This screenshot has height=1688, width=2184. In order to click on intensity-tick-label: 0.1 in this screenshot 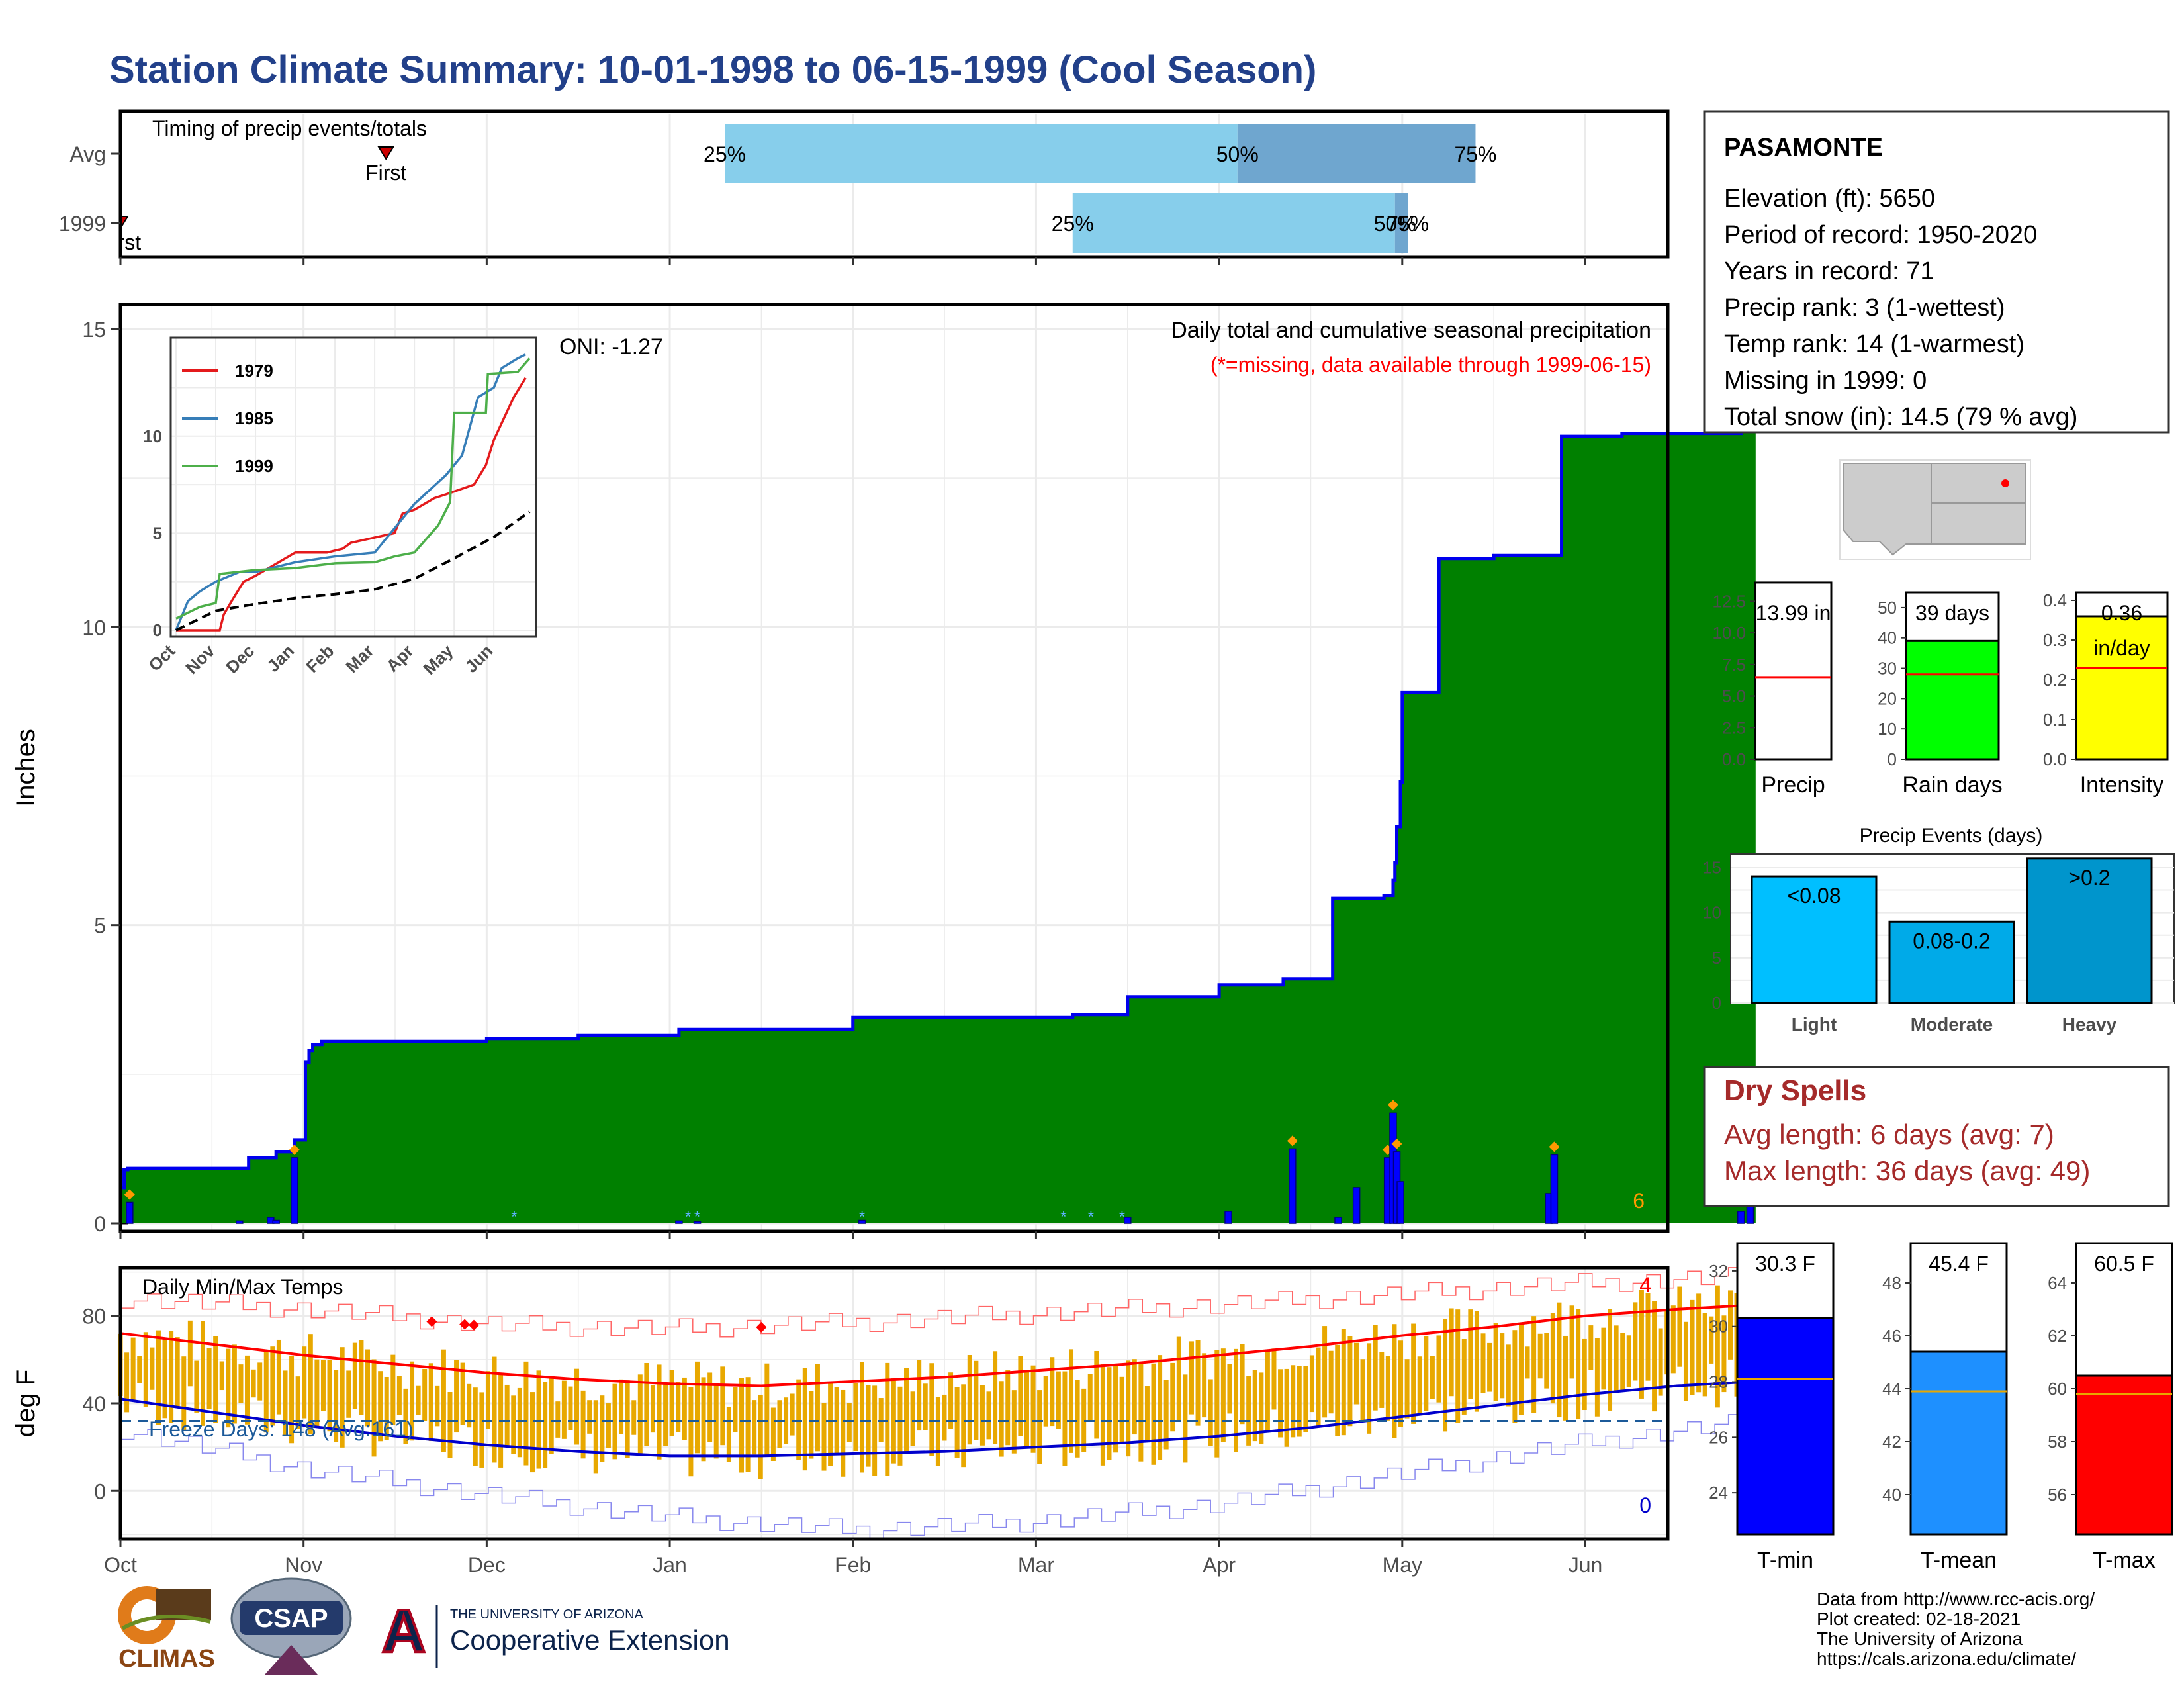, I will do `click(2055, 719)`.